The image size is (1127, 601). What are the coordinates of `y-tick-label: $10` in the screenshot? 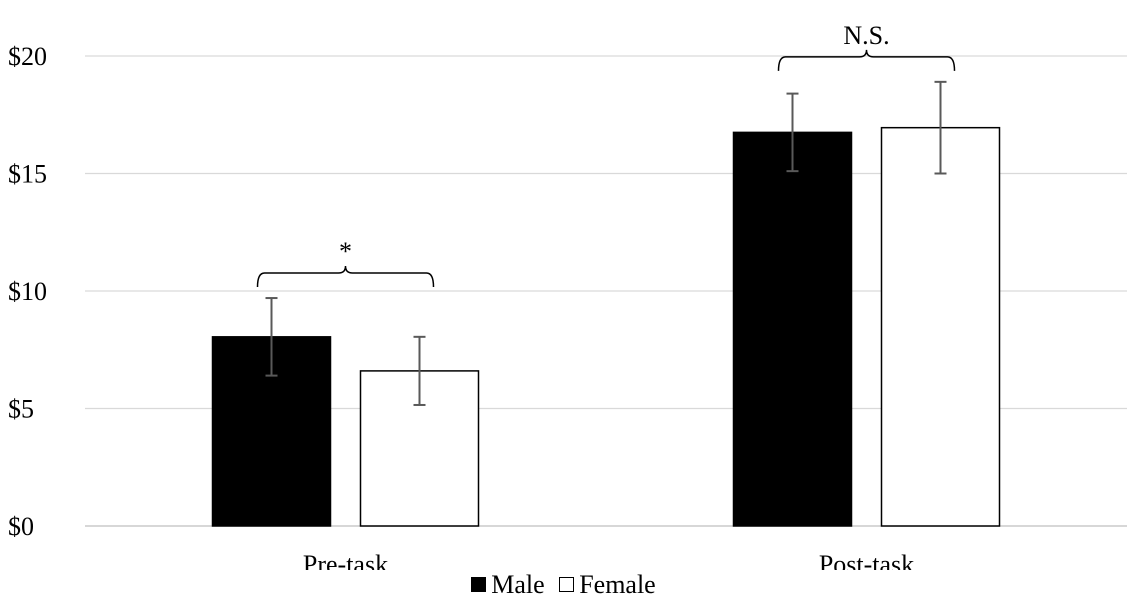 It's located at (27, 291).